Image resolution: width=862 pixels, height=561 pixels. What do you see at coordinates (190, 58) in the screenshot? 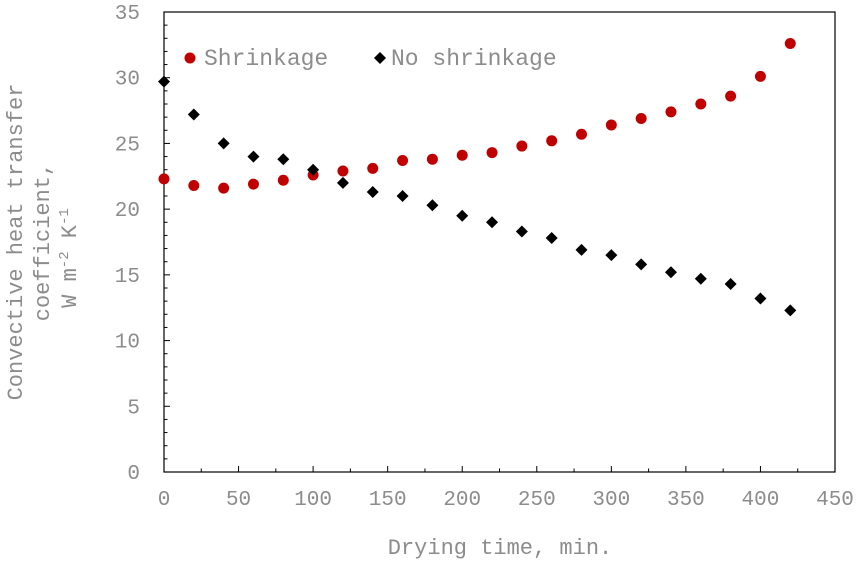
I see `legend-marker-shrinkage` at bounding box center [190, 58].